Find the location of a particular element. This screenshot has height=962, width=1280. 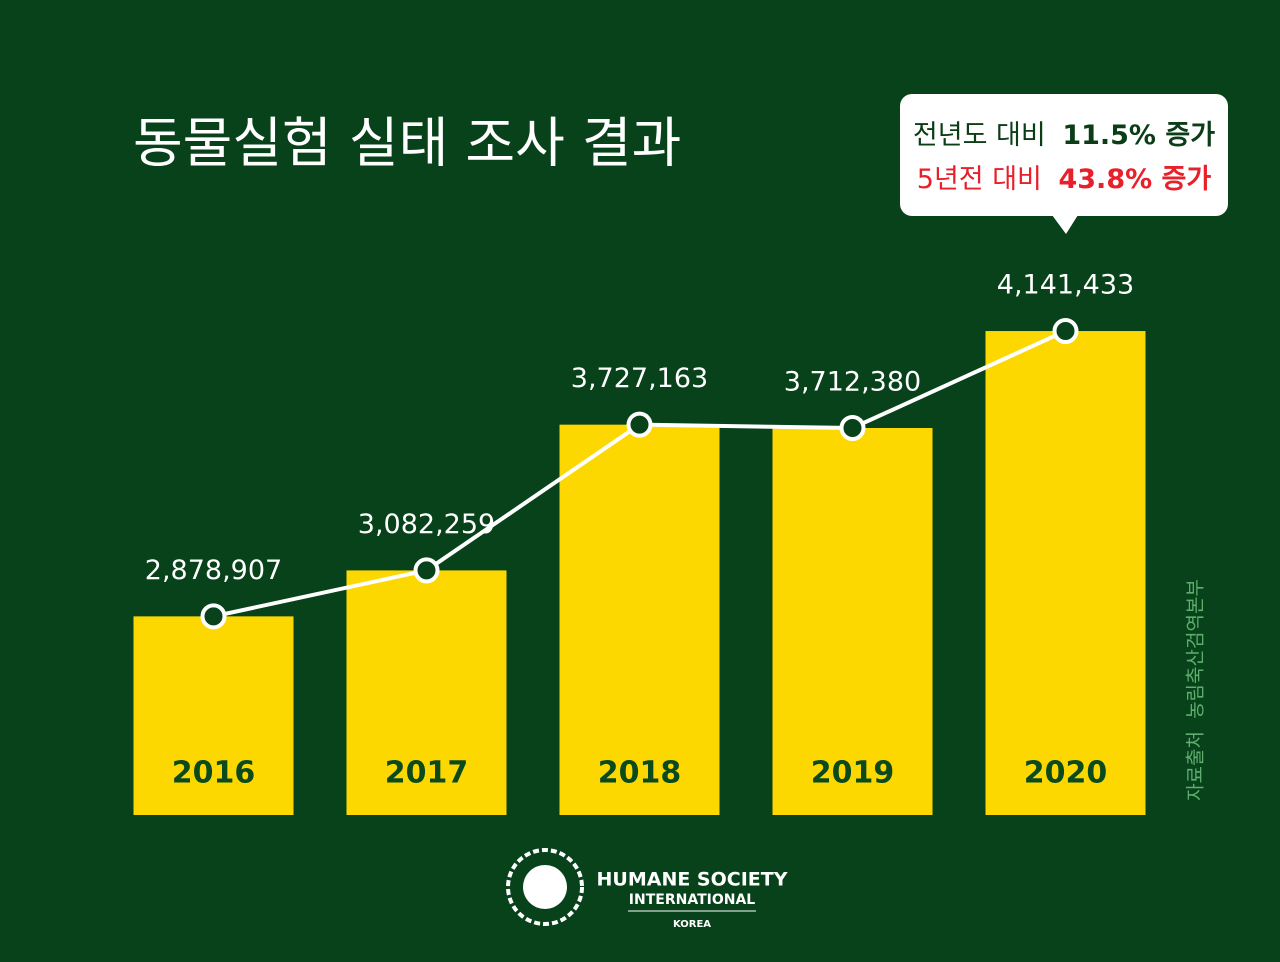

callout-text: 전년도 대비 is located at coordinates (979, 135).